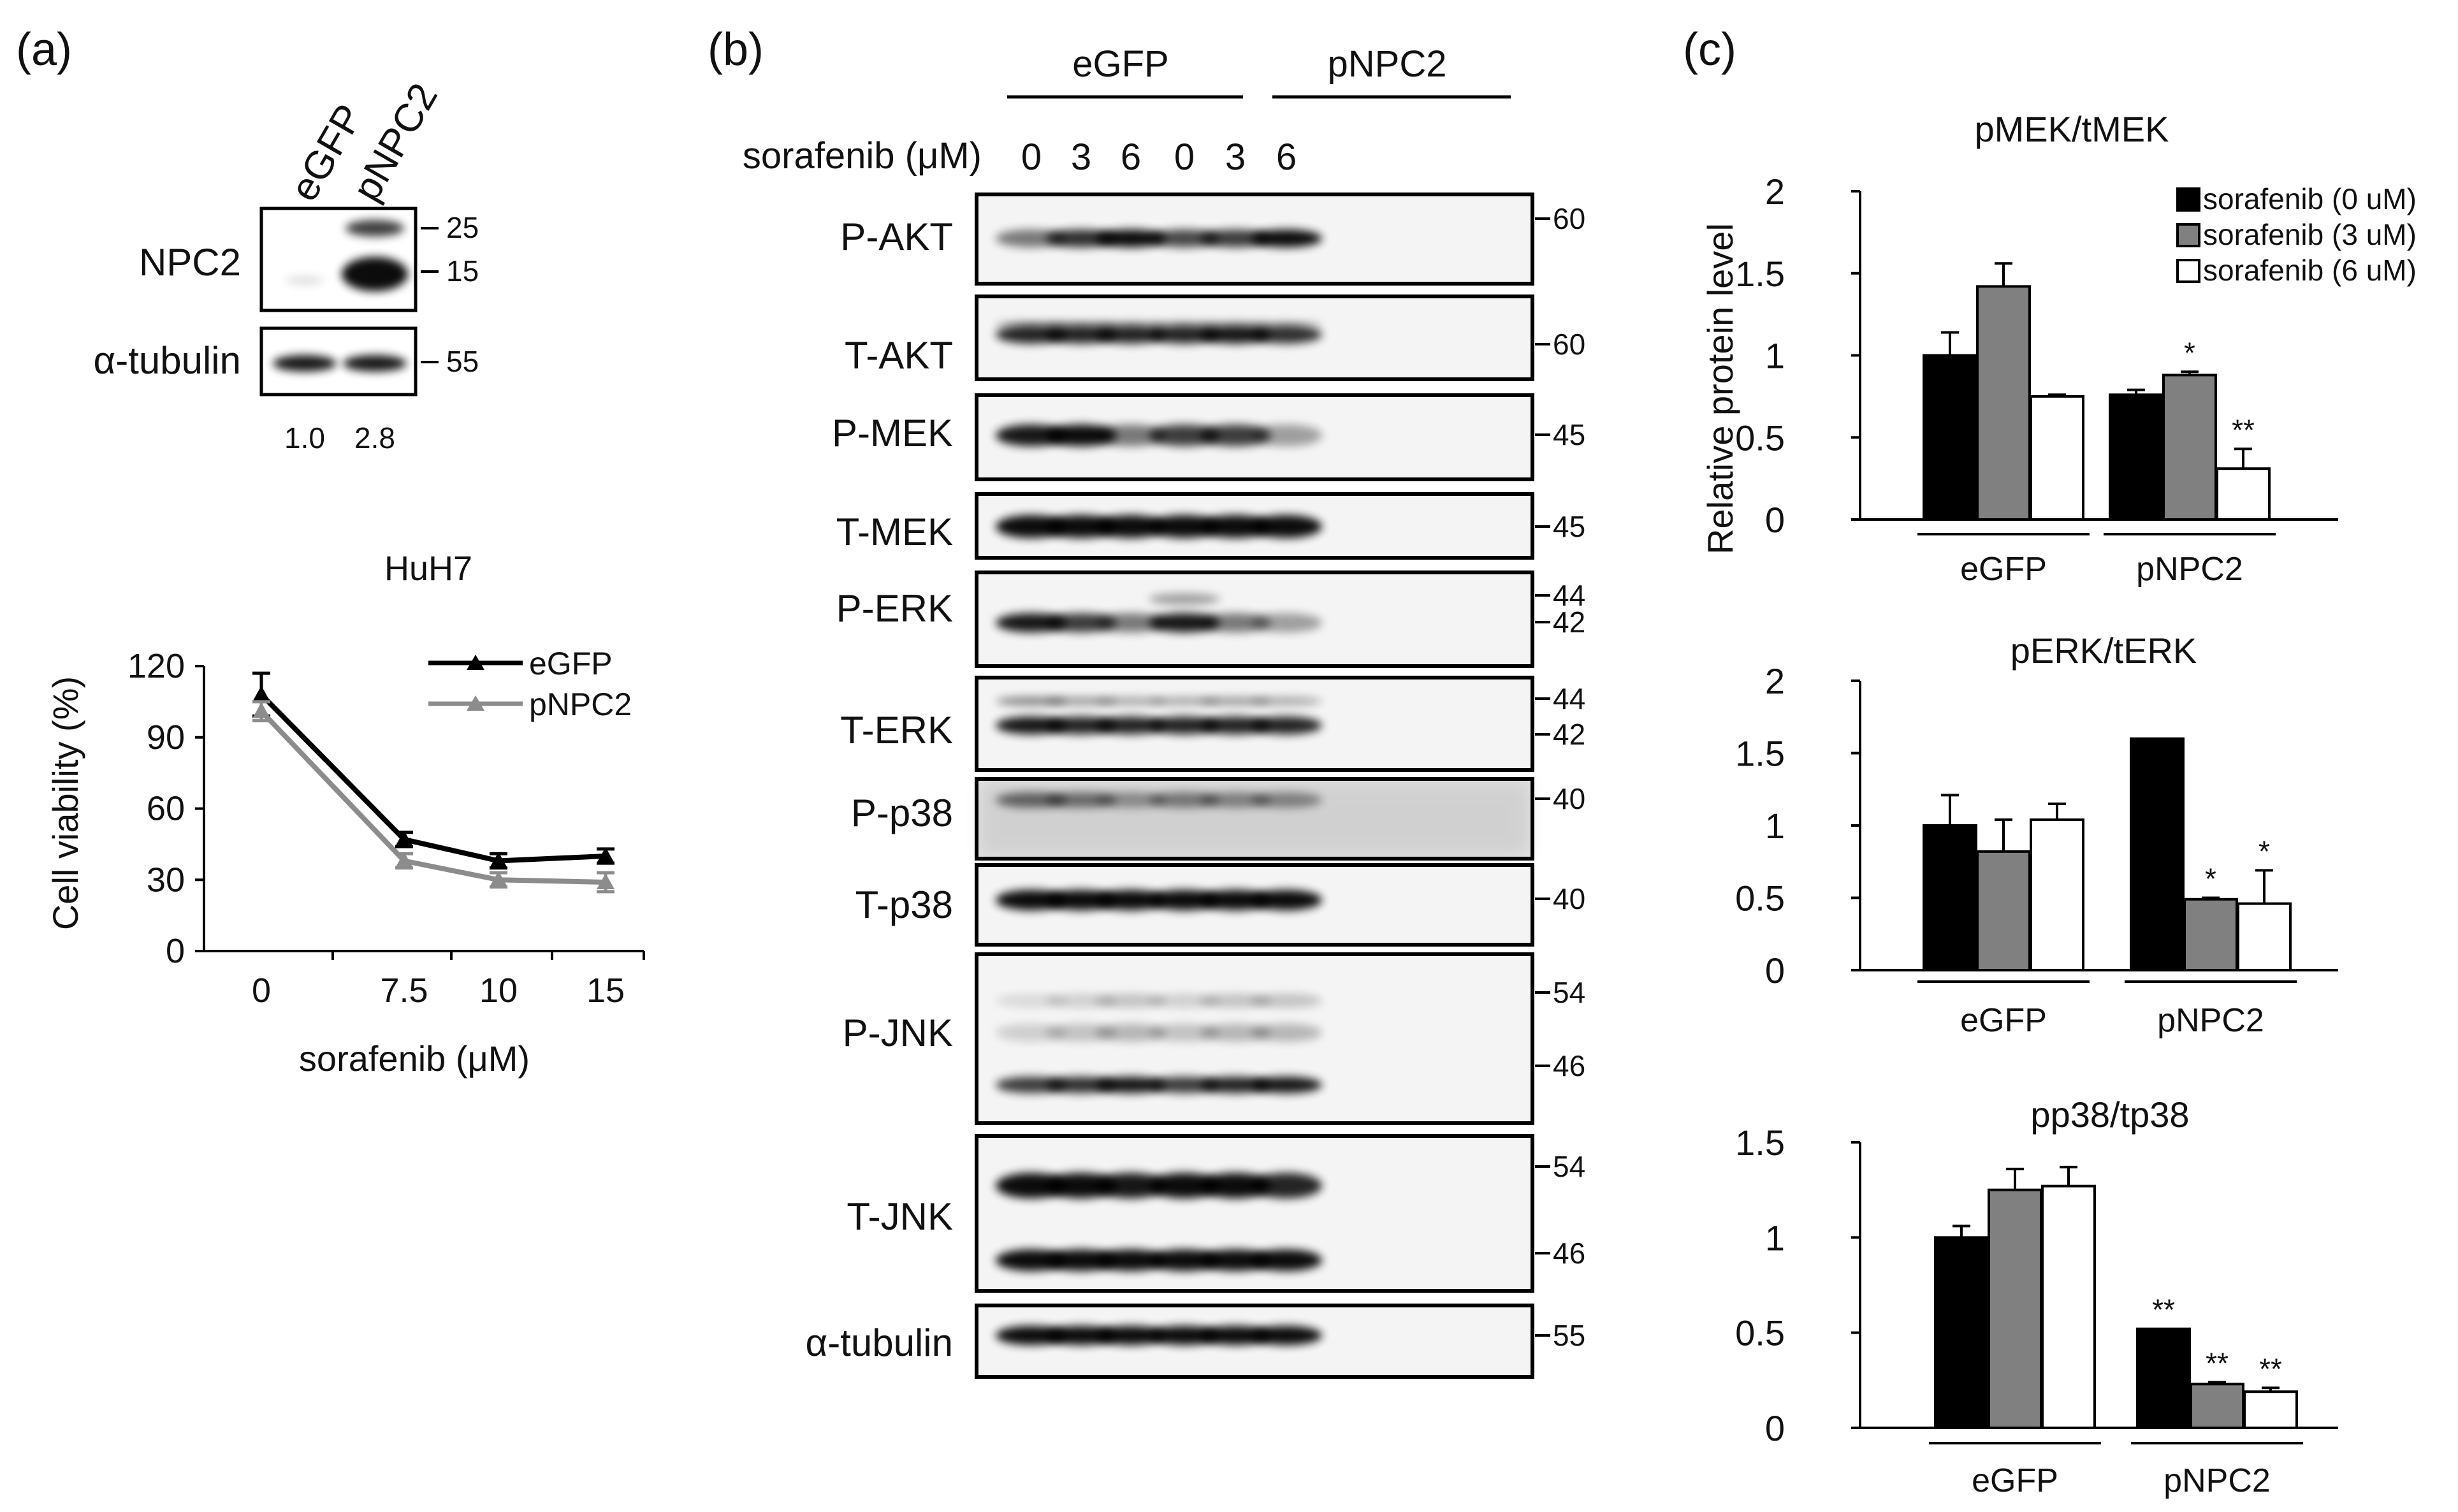  I want to click on significance-mark: *, so click(2264, 851).